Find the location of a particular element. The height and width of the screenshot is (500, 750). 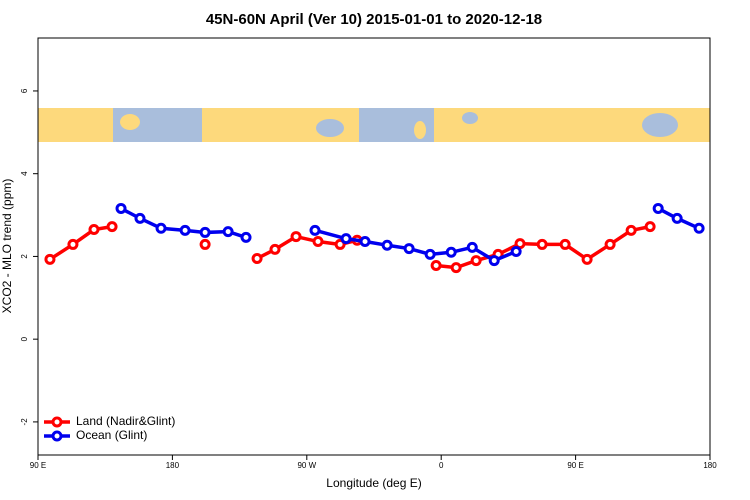

y-tick-label: -2 is located at coordinates (24, 422).